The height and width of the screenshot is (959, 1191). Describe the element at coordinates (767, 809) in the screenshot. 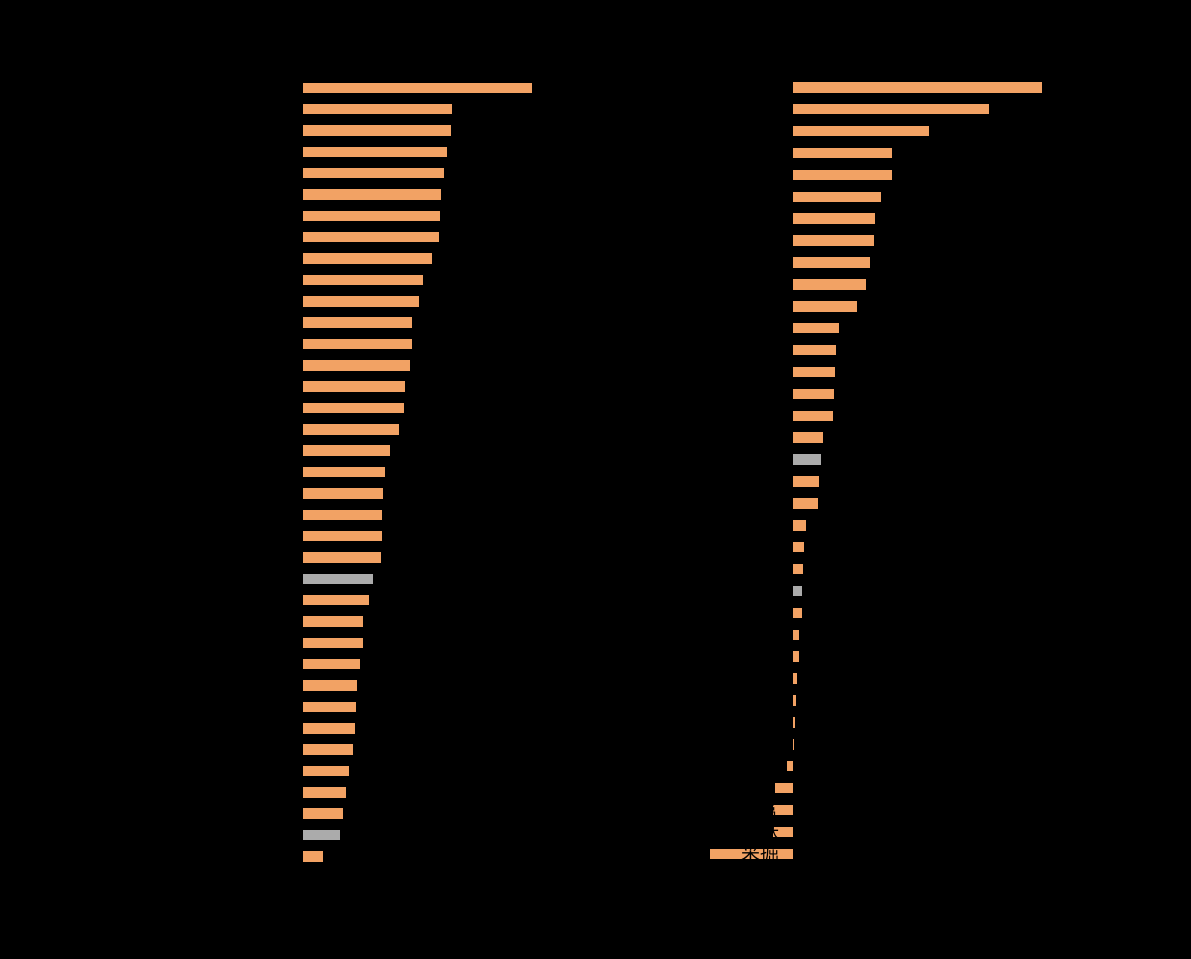

I see `category-label-fragment: 属` at that location.